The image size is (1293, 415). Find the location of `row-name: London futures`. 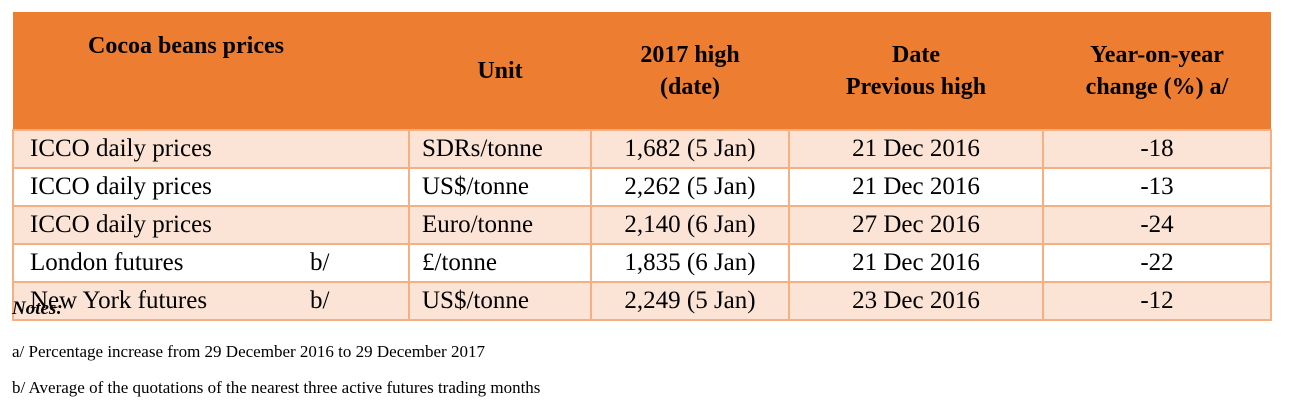

row-name: London futures is located at coordinates (107, 262).